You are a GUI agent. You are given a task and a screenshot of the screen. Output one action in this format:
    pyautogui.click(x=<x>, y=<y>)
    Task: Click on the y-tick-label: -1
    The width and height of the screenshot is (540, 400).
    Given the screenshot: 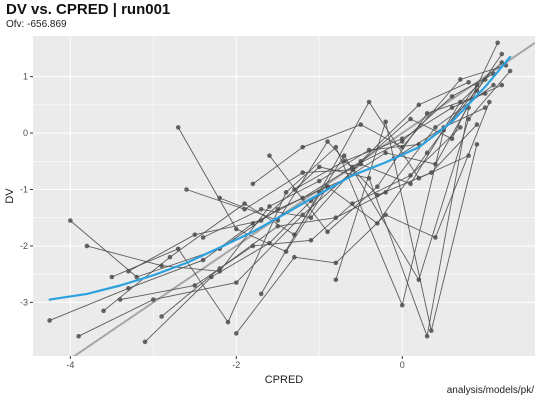 What is the action you would take?
    pyautogui.click(x=24, y=190)
    